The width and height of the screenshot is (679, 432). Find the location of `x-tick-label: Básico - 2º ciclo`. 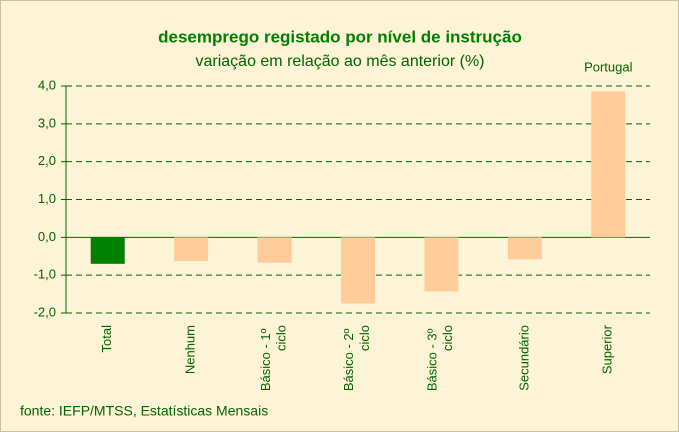

x-tick-label: Básico - 2º ciclo is located at coordinates (357, 358).